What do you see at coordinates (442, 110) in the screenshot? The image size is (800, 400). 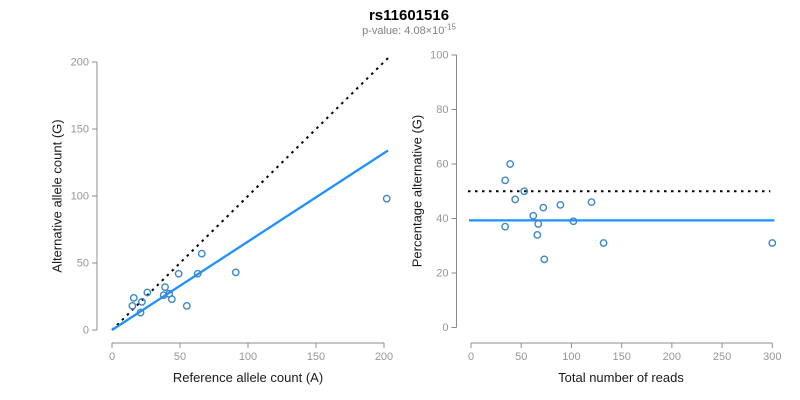 I see `y-tick-label: 80` at bounding box center [442, 110].